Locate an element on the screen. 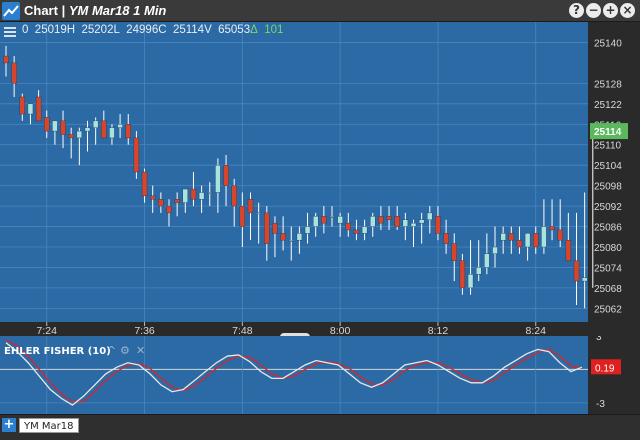 This screenshot has width=640, height=440. ohlc-value: 25114V is located at coordinates (192, 30).